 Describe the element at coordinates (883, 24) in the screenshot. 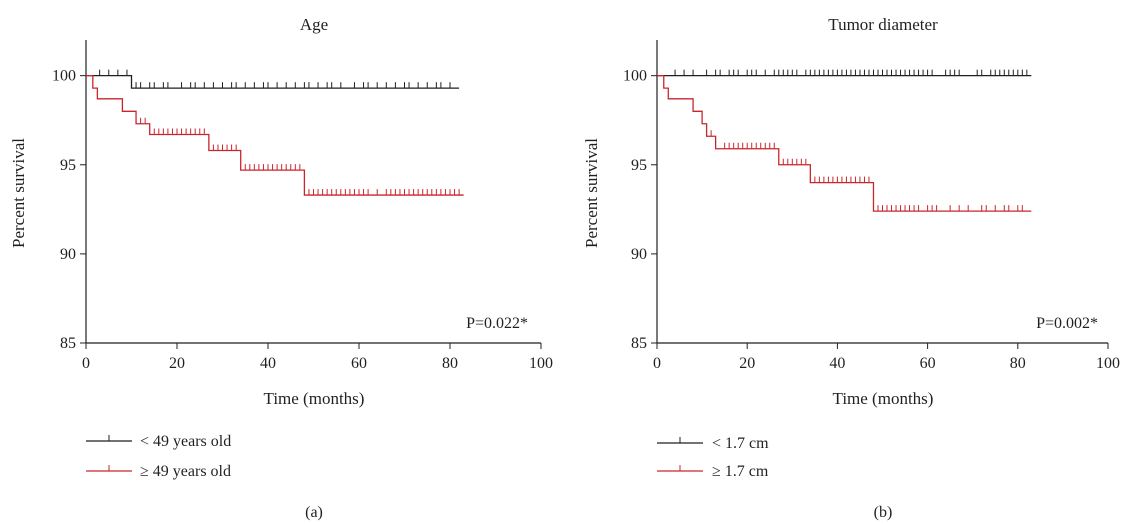

I see `chart-title: Tumor diameter` at that location.